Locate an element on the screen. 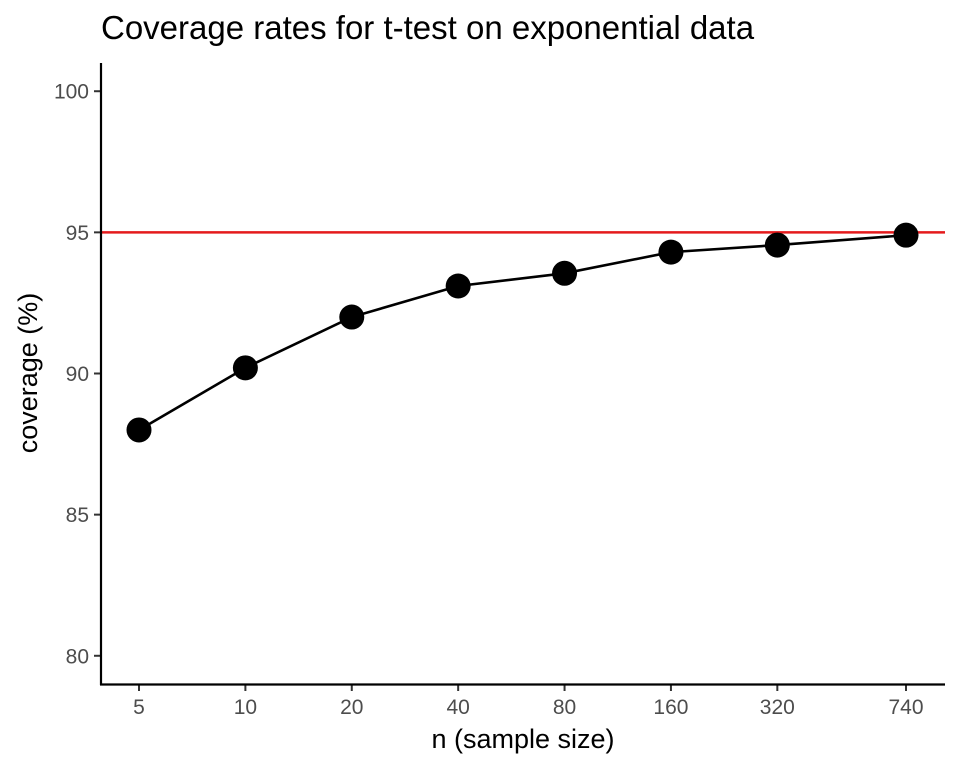 Image resolution: width=960 pixels, height=768 pixels. y-axis-title: coverage (%) is located at coordinates (28, 373).